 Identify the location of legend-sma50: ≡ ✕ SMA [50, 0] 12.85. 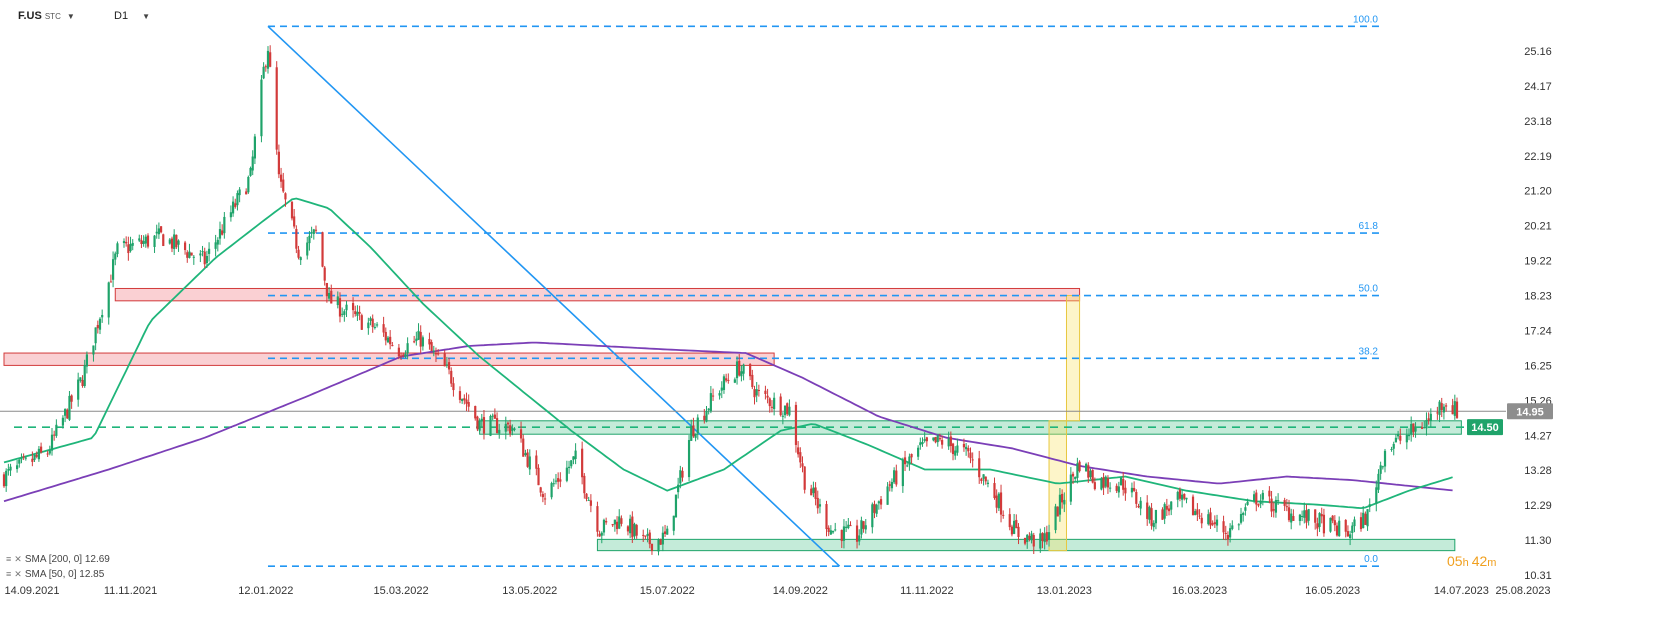
(55, 574).